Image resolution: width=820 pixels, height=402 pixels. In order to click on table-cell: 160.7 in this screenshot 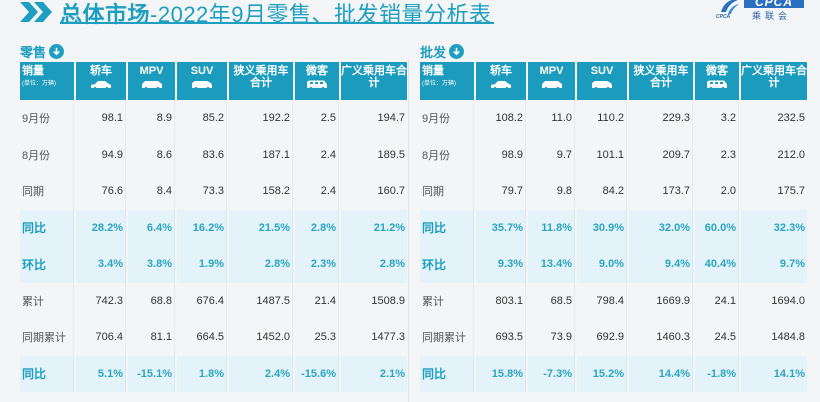, I will do `click(391, 191)`.